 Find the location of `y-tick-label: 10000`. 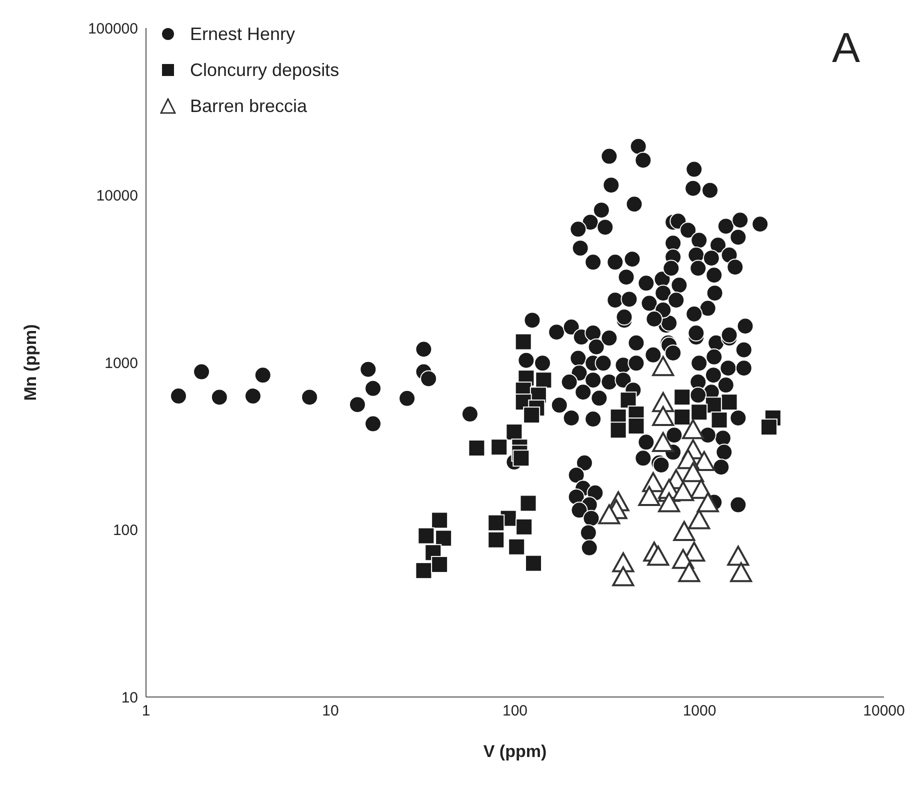

y-tick-label: 10000 is located at coordinates (117, 196).